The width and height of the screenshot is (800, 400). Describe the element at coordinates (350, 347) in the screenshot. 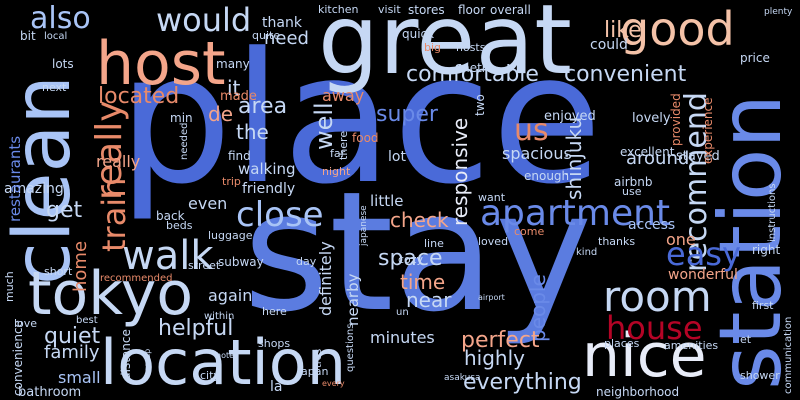

I see `word: questions` at that location.